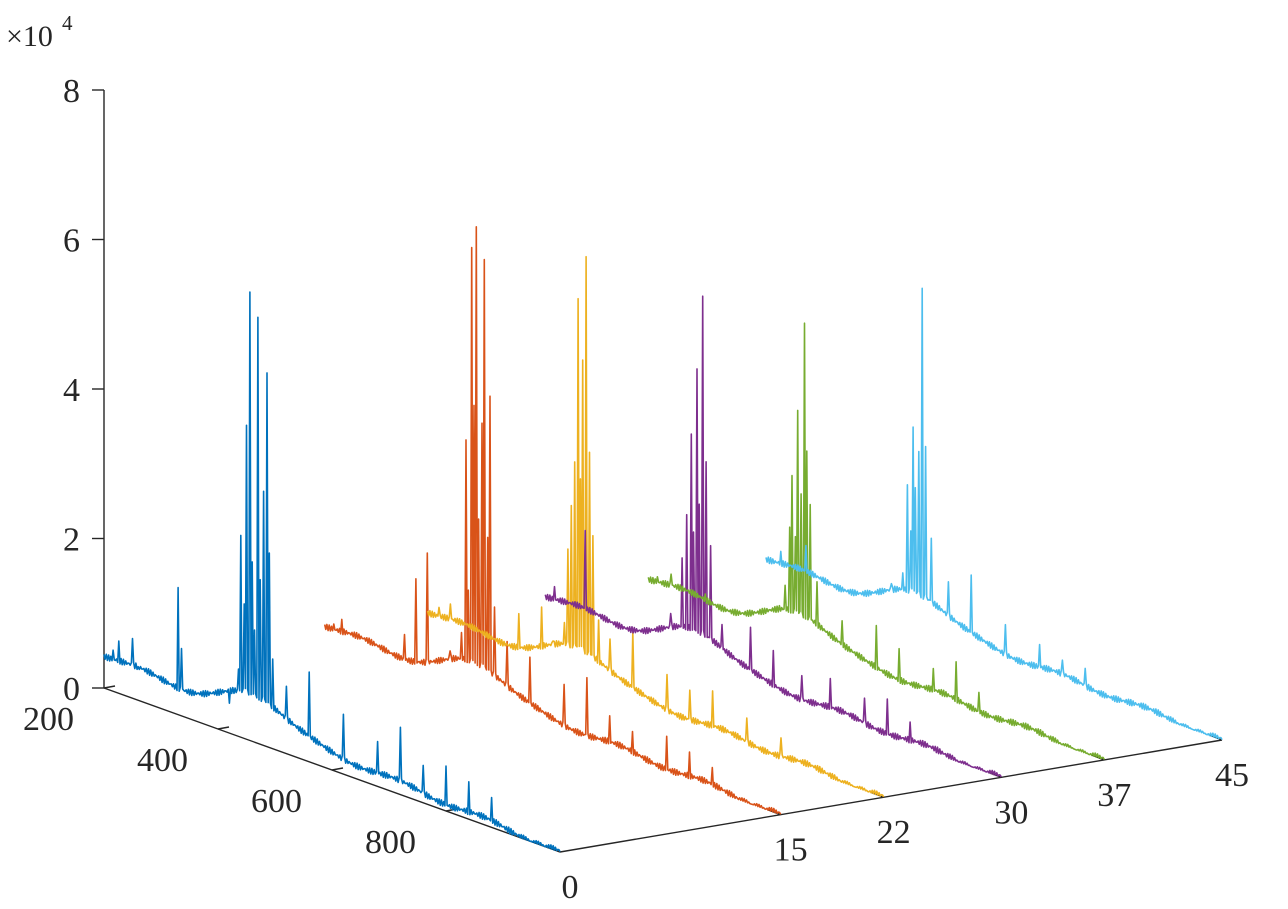  Describe the element at coordinates (1114, 795) in the screenshot. I see `y-tick-label: 37` at that location.